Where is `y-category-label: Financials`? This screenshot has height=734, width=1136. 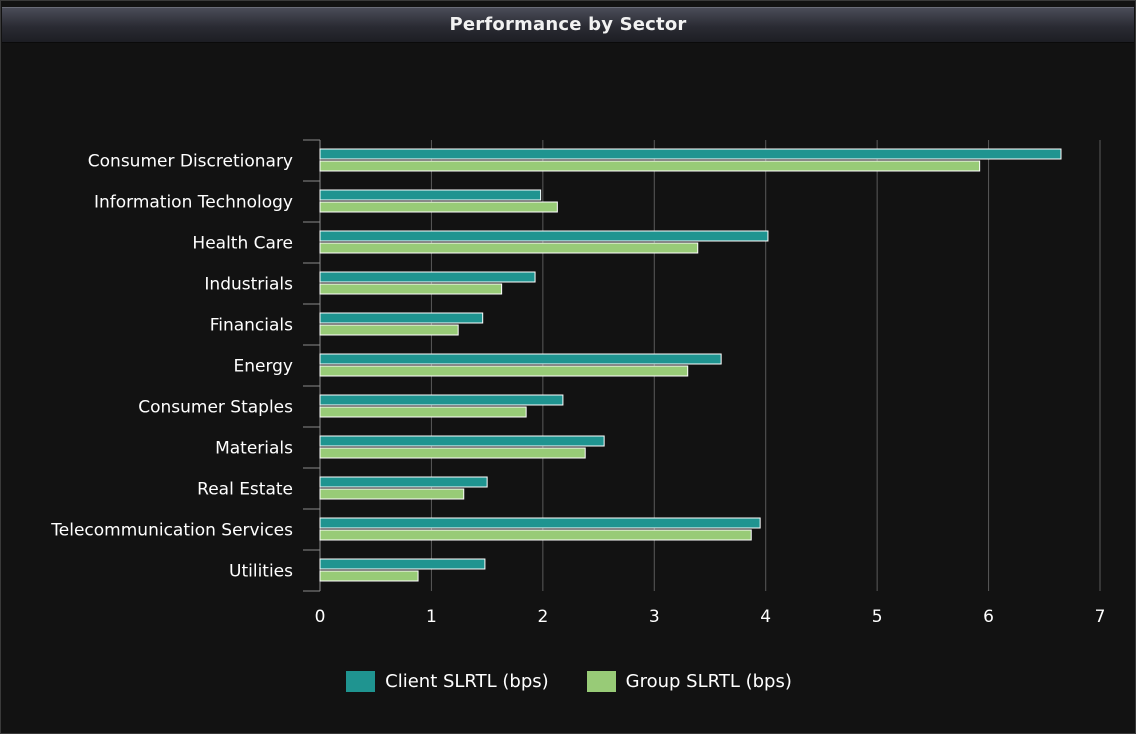
y-category-label: Financials is located at coordinates (251, 326).